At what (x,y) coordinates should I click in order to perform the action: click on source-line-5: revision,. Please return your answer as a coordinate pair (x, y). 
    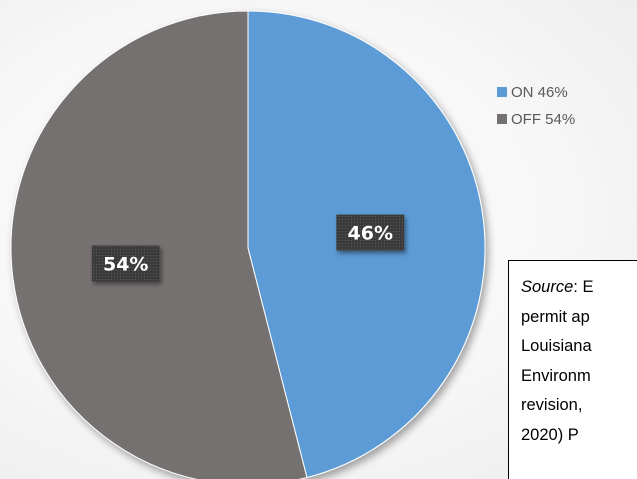
    Looking at the image, I should click on (552, 405).